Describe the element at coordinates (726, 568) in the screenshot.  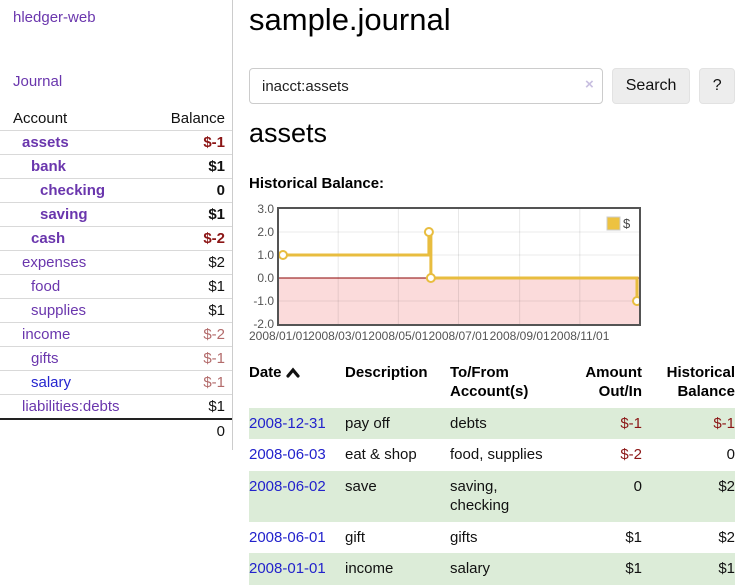
I see `transaction-balance: $1` at that location.